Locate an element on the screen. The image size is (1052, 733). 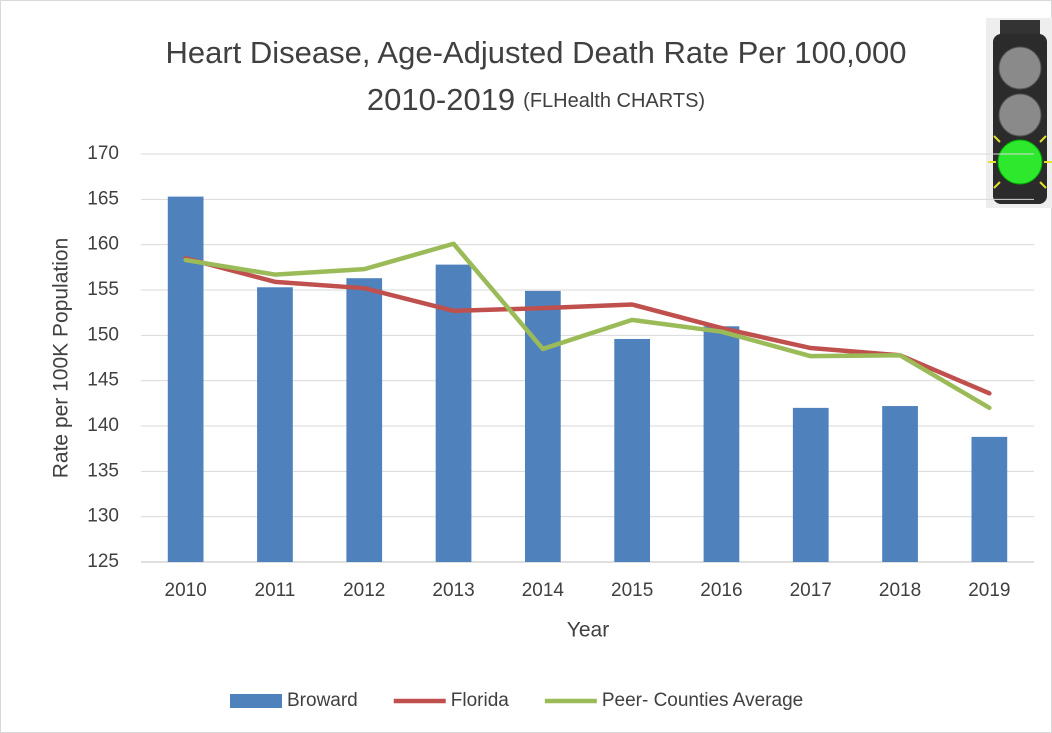
icon-glow is located at coordinates (1020, 162).